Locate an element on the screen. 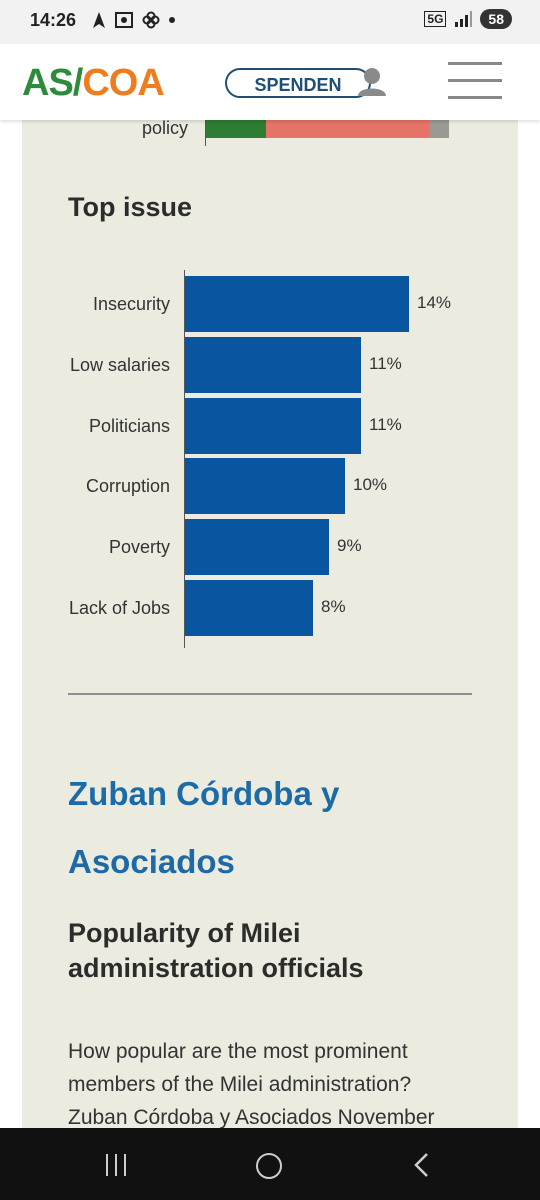 Image resolution: width=540 pixels, height=1200 pixels. system-navigation-bar is located at coordinates (270, 1164).